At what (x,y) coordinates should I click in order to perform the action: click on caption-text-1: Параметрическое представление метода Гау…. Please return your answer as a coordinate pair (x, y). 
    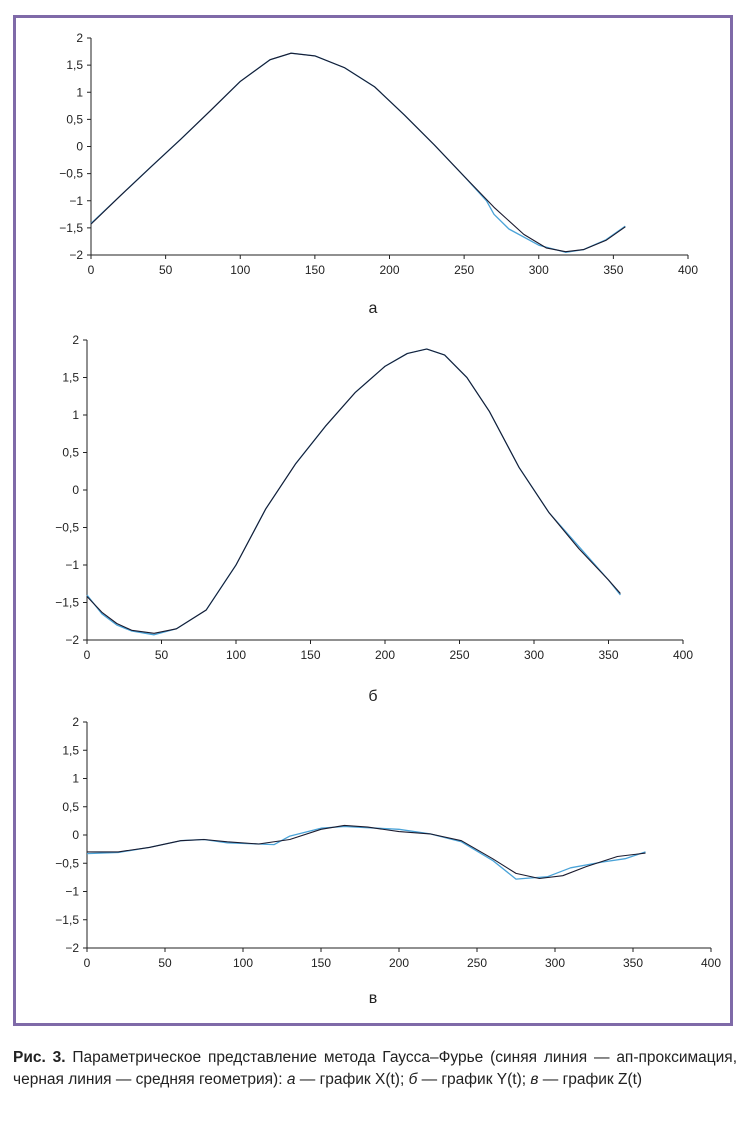
    Looking at the image, I should click on (375, 1068).